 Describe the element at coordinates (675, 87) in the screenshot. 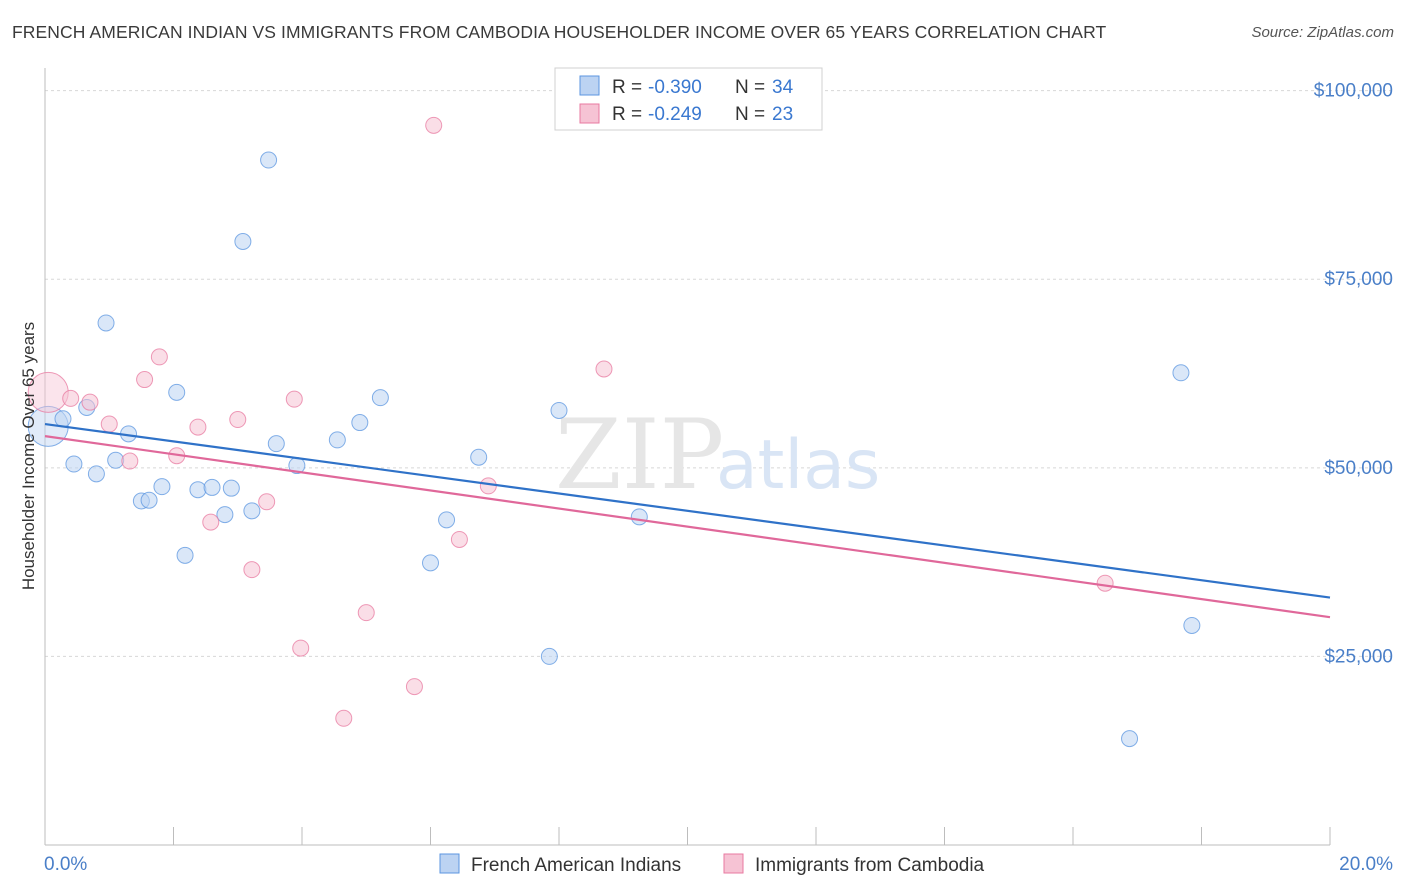

I see `legend-r-value-1: -0.390` at that location.